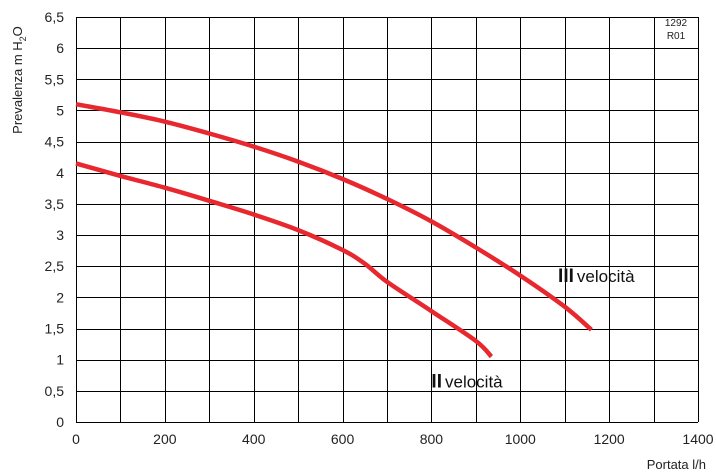  I want to click on y-tick-label: 6, so click(60, 48).